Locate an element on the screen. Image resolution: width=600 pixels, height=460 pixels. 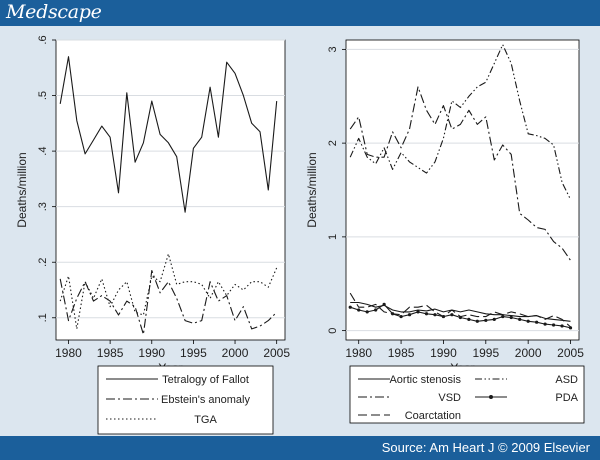
series-line-coarctation is located at coordinates (460, 310).